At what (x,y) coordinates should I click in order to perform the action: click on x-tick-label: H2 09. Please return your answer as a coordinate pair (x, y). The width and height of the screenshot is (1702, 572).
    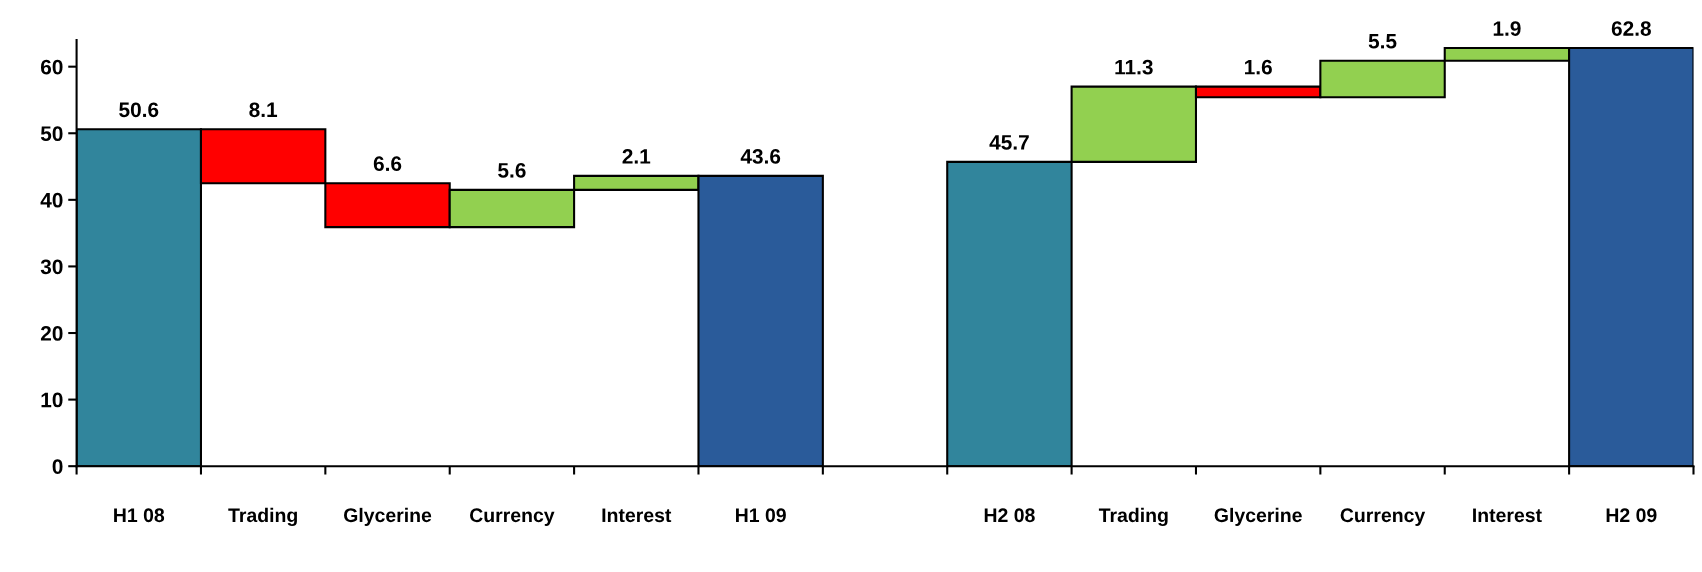
    Looking at the image, I should click on (1631, 515).